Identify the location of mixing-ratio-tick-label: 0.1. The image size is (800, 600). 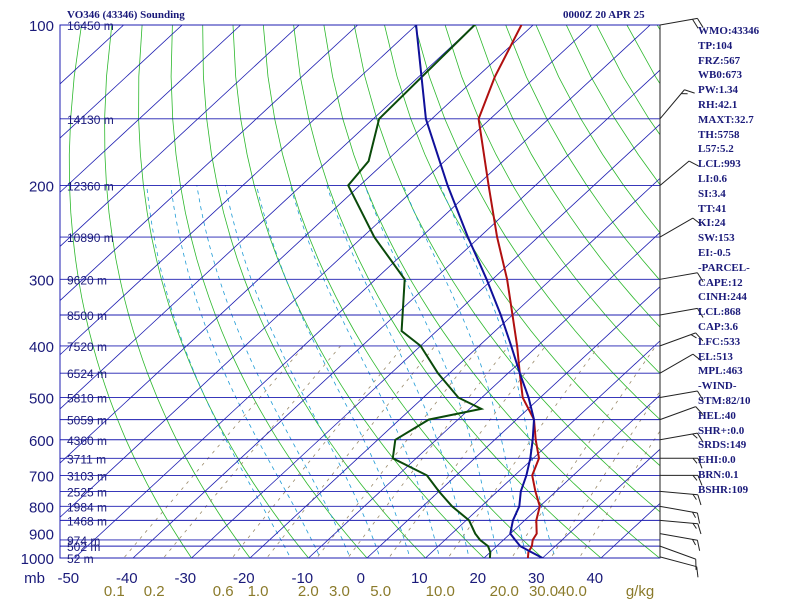
(114, 591).